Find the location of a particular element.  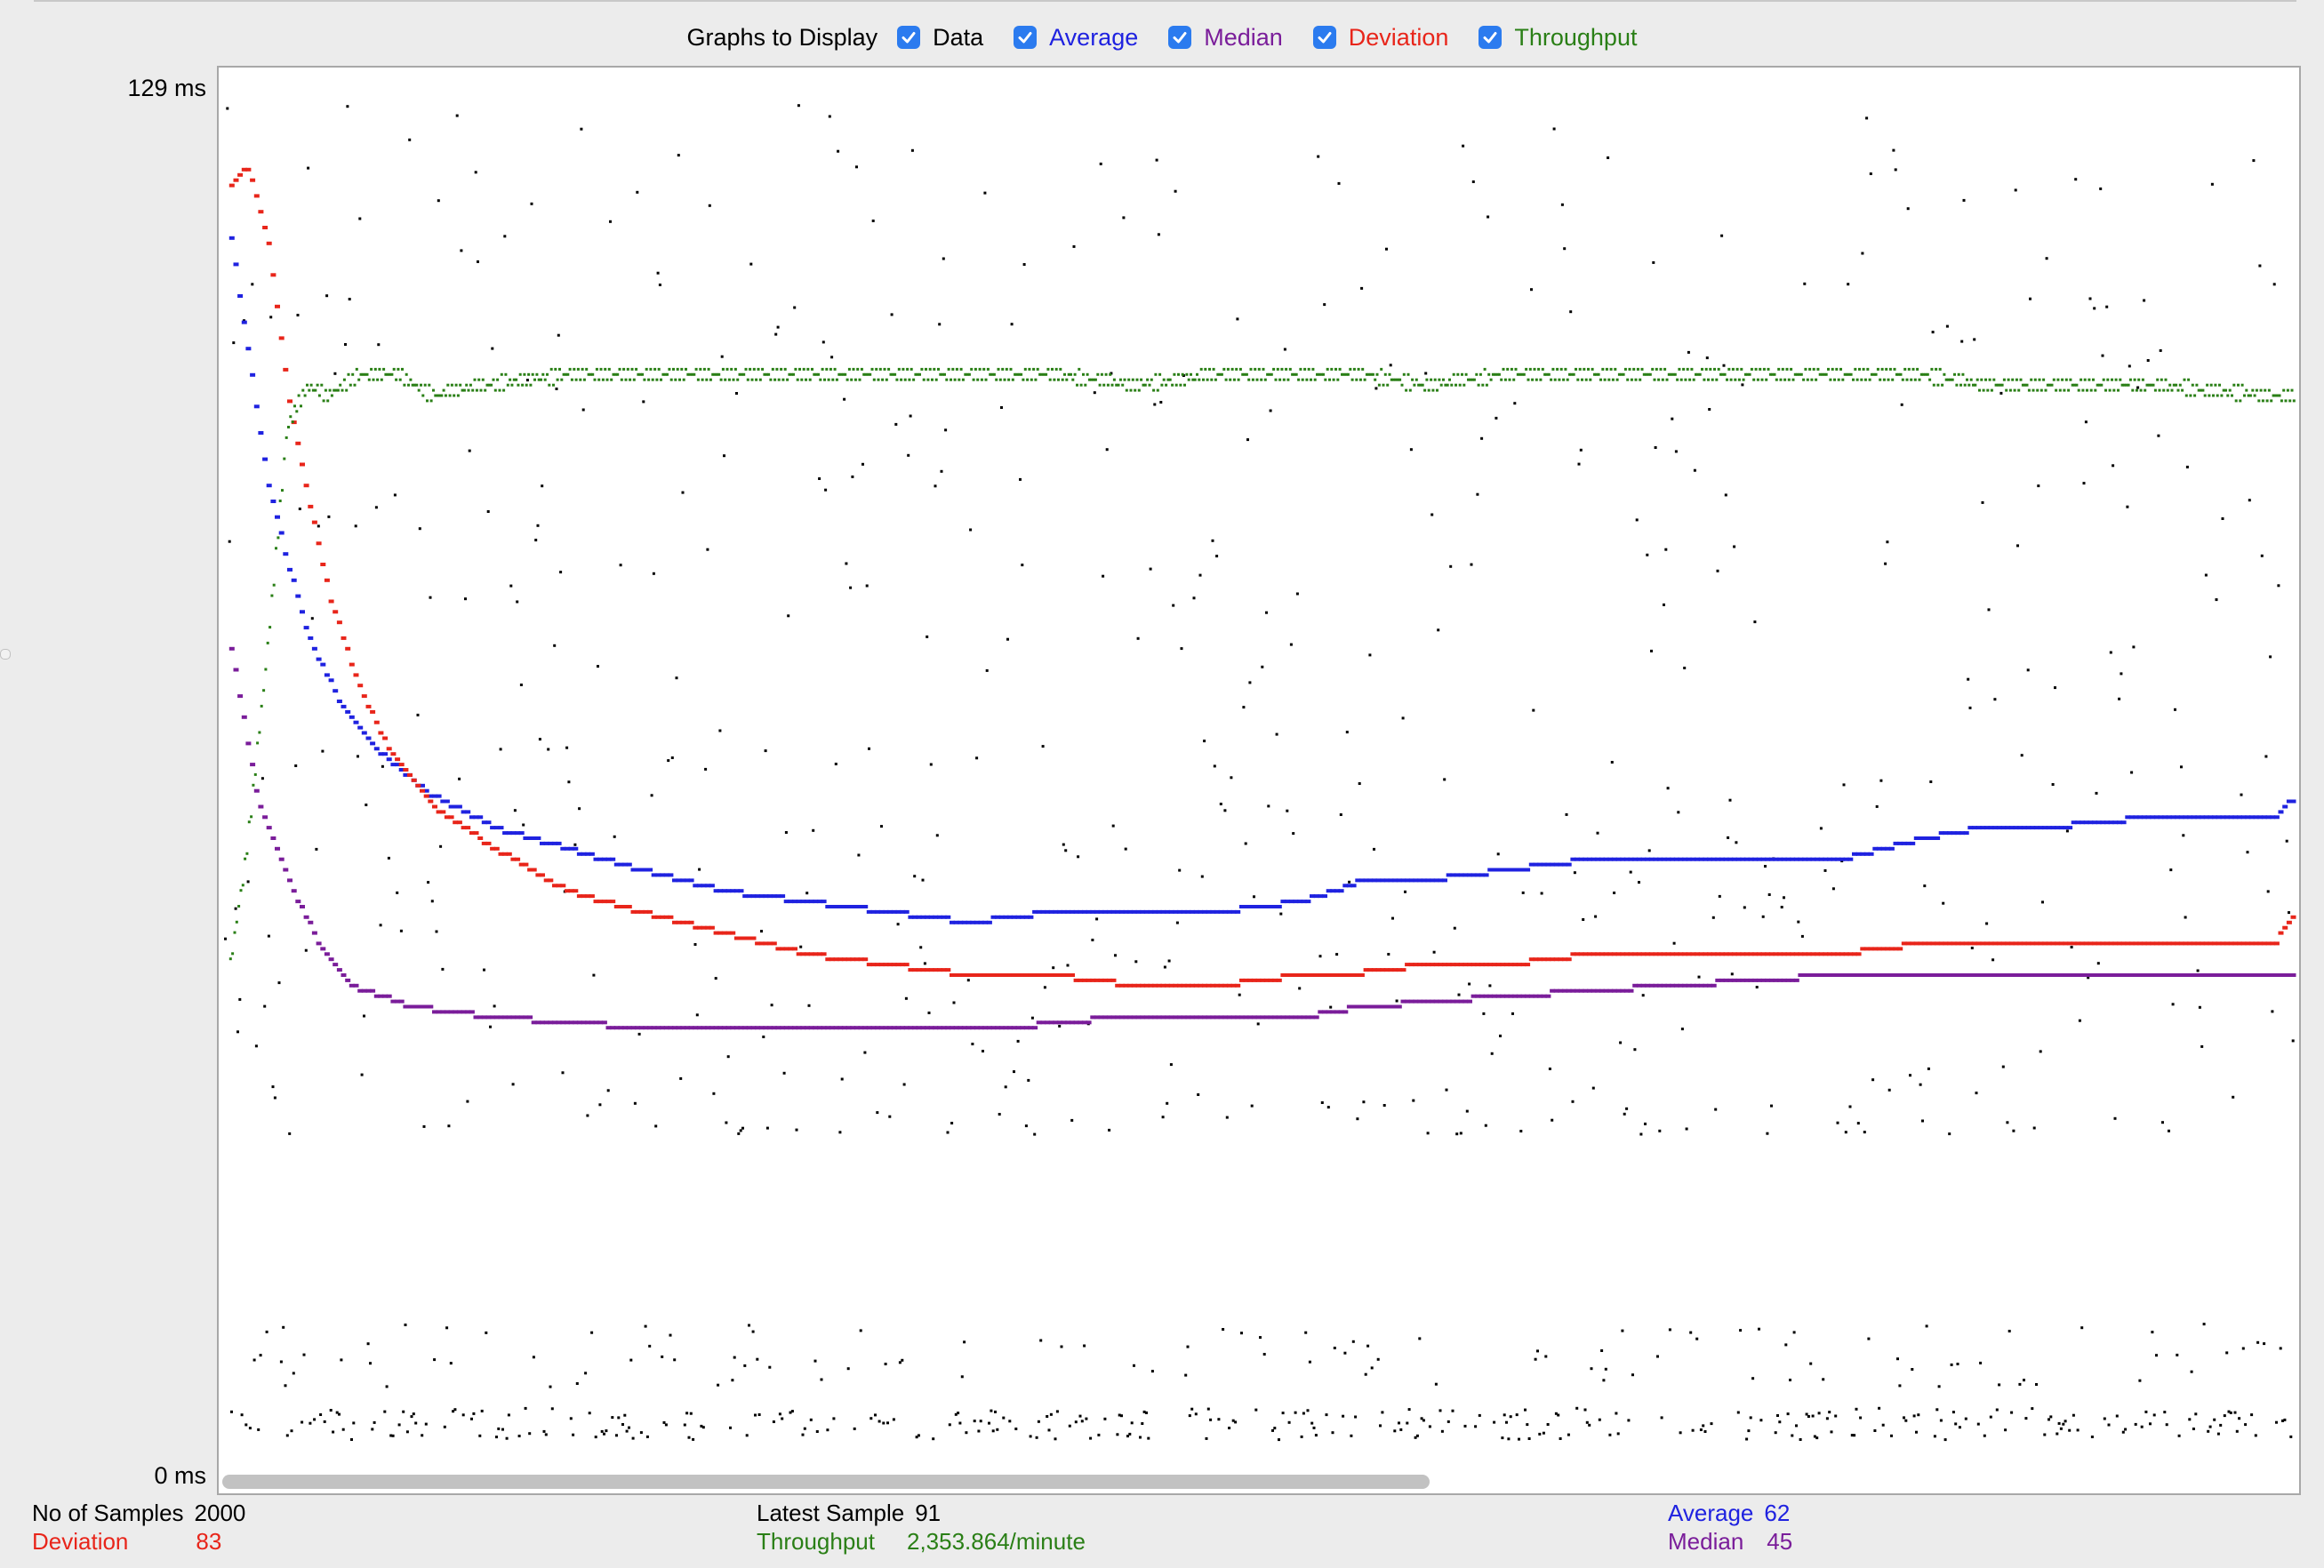

toggle-median: Median is located at coordinates (1225, 38).